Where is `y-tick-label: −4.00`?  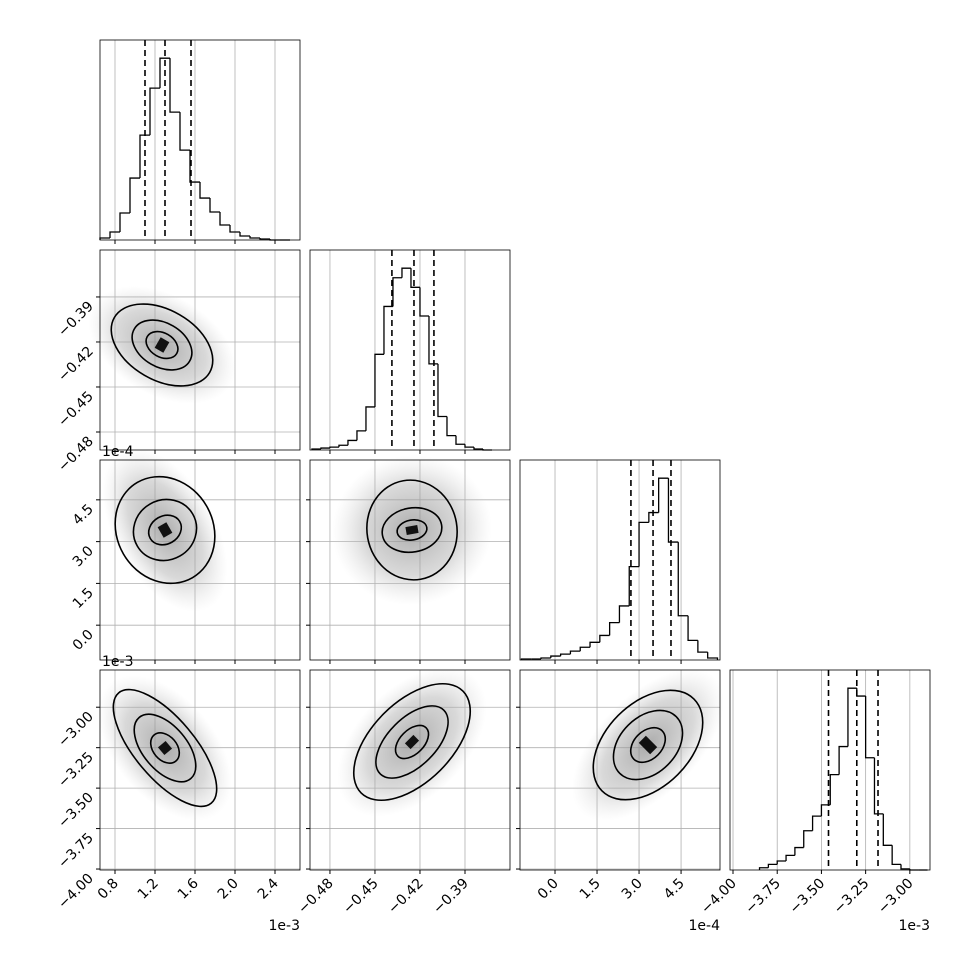 y-tick-label: −4.00 is located at coordinates (76, 892).